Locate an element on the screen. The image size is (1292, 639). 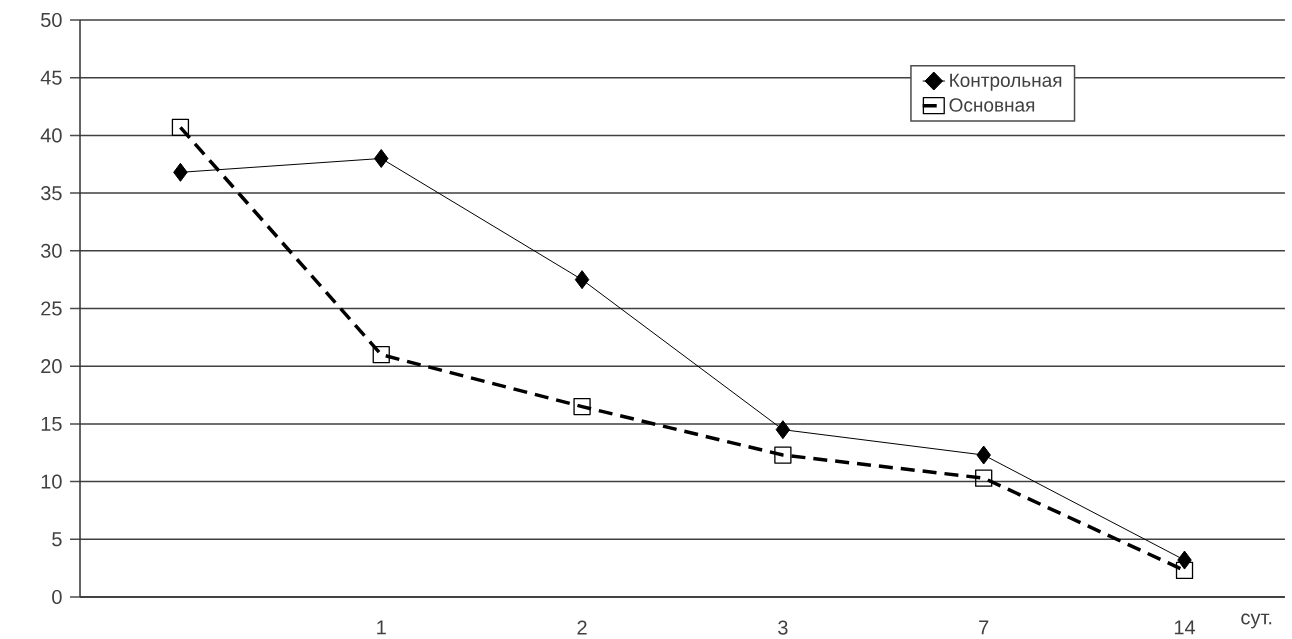
y-tick-label: 0 is located at coordinates (57, 597).